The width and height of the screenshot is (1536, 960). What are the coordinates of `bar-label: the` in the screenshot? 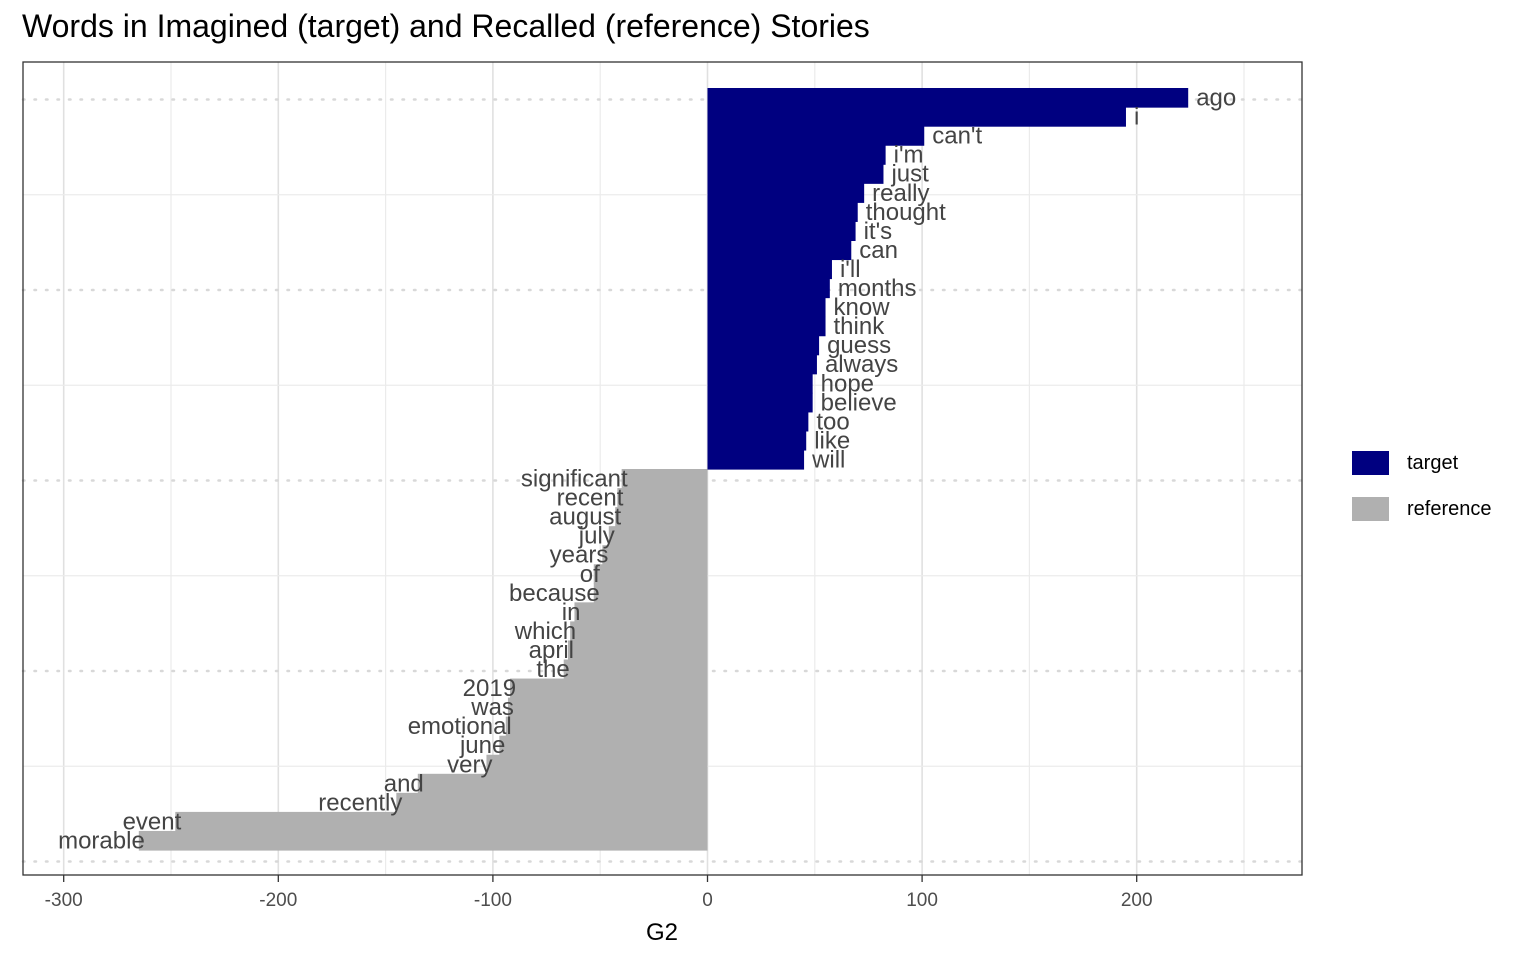 It's located at (552, 669).